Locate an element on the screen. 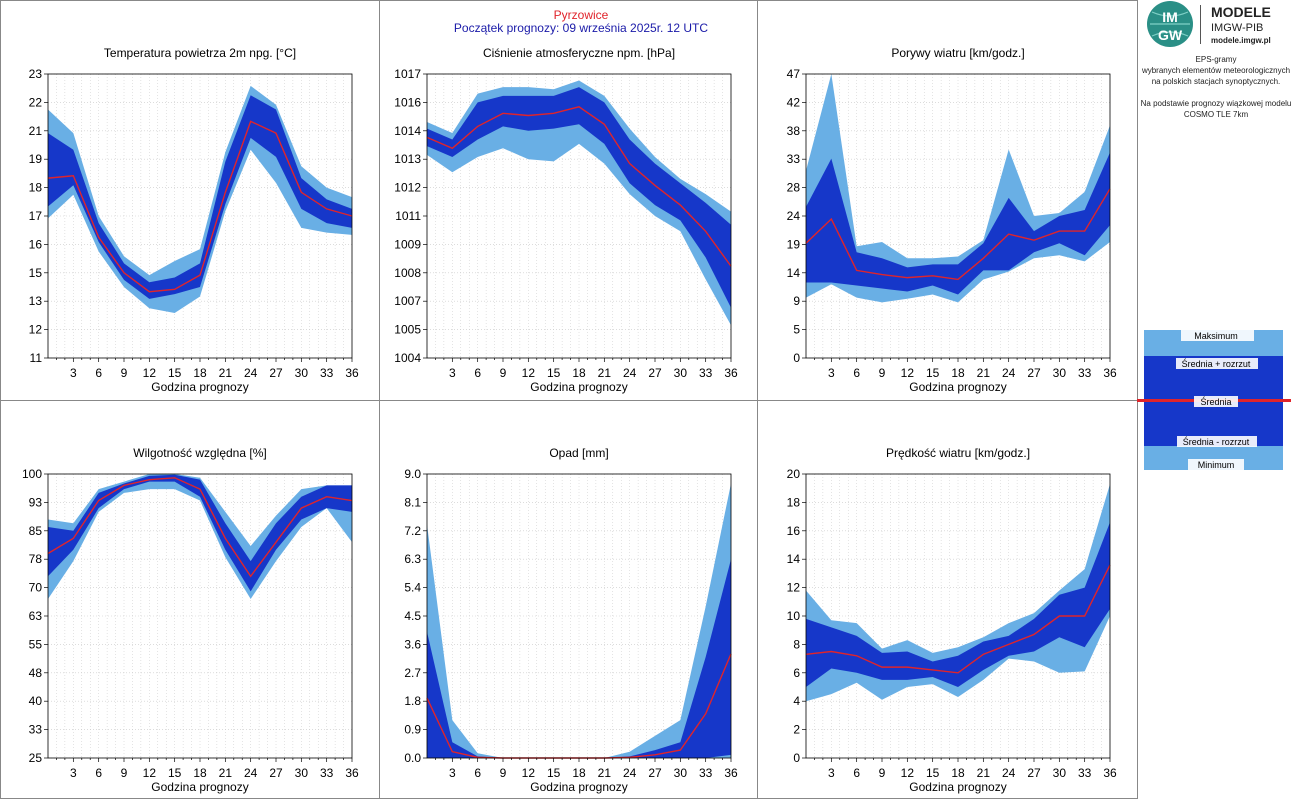  description-line: Na podstawie prognozy wiązkowej modelu is located at coordinates (1216, 103).